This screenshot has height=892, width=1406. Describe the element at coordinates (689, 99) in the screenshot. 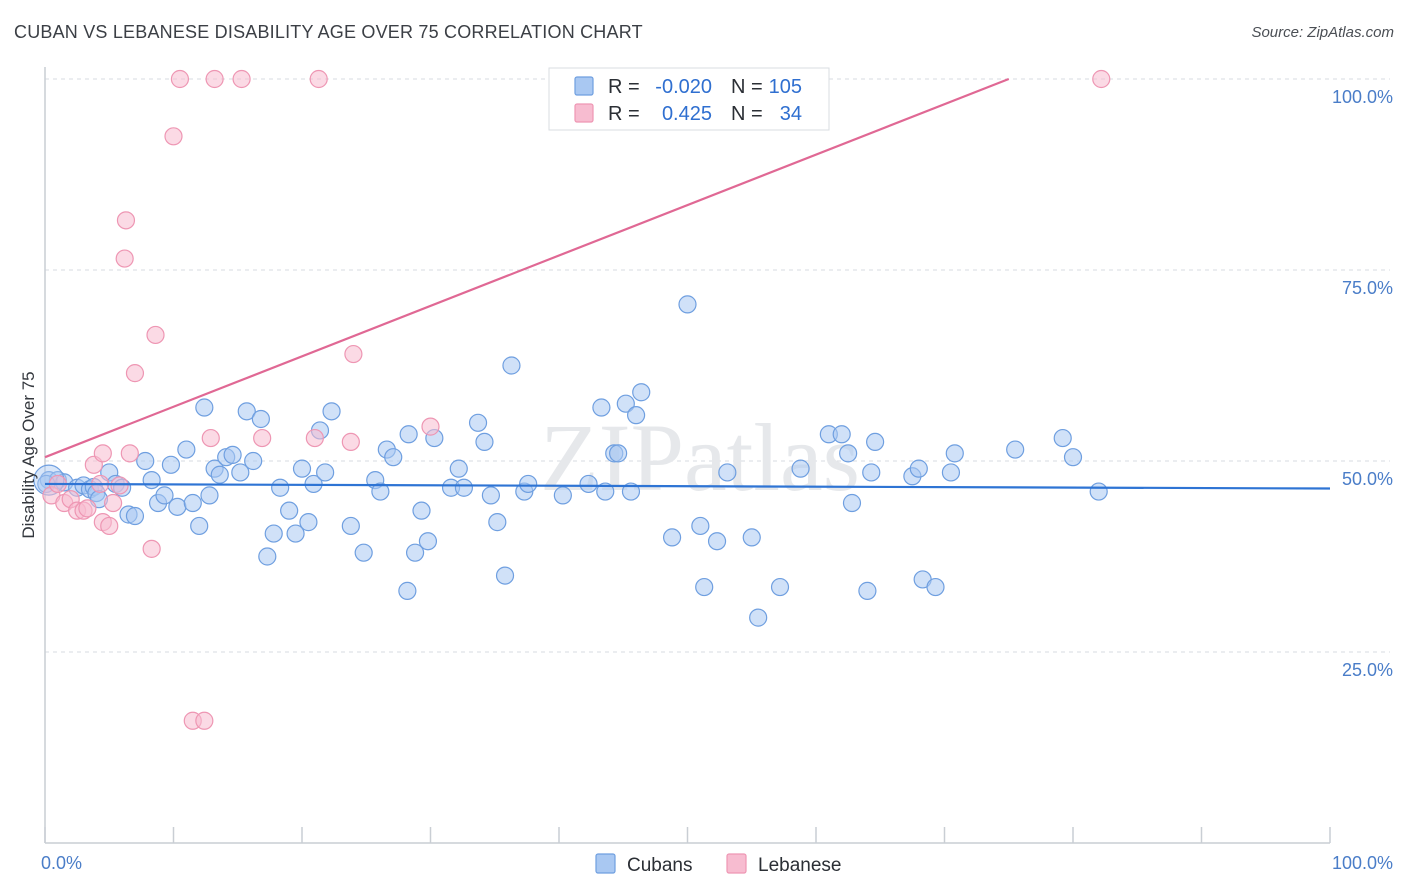

I see `correlation-legend: R = -0.020 N = 105 R = 0.425 N = 34` at that location.